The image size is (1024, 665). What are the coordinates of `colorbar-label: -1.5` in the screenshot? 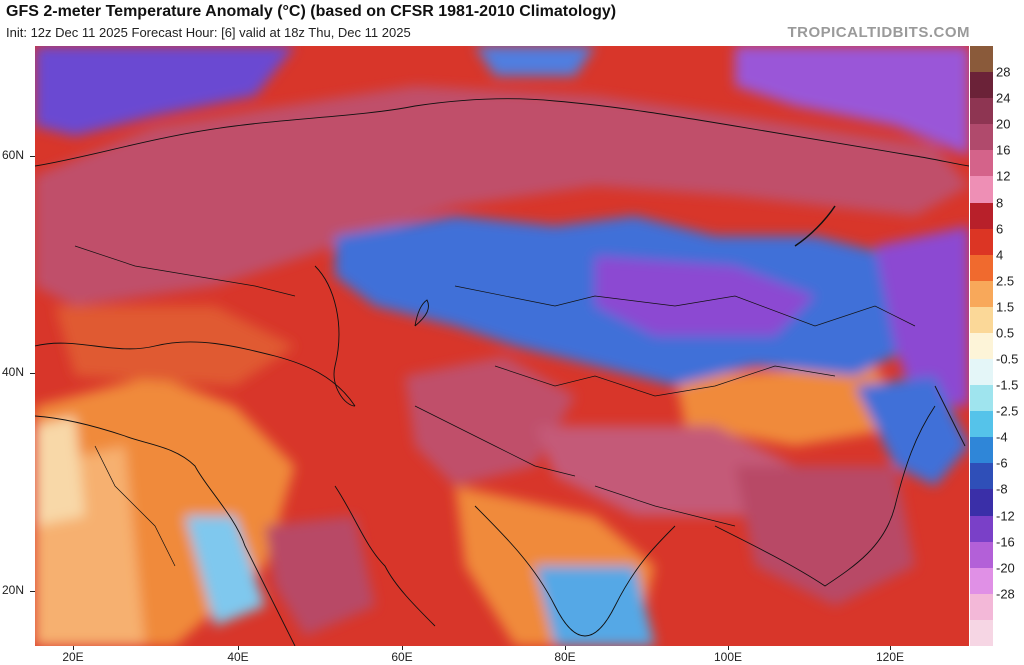 It's located at (1007, 385).